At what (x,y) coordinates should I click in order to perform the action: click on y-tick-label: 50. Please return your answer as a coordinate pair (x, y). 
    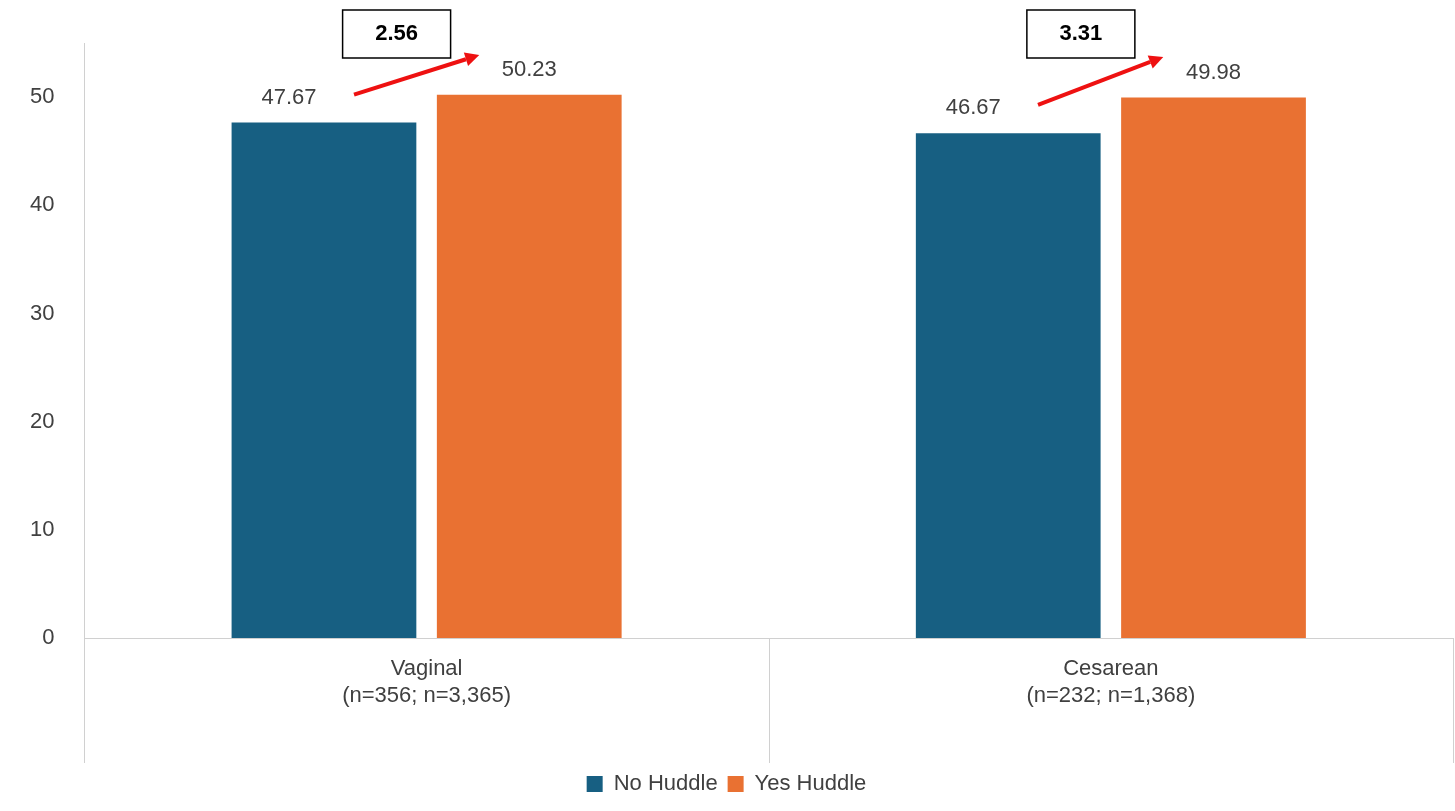
    Looking at the image, I should click on (42, 96).